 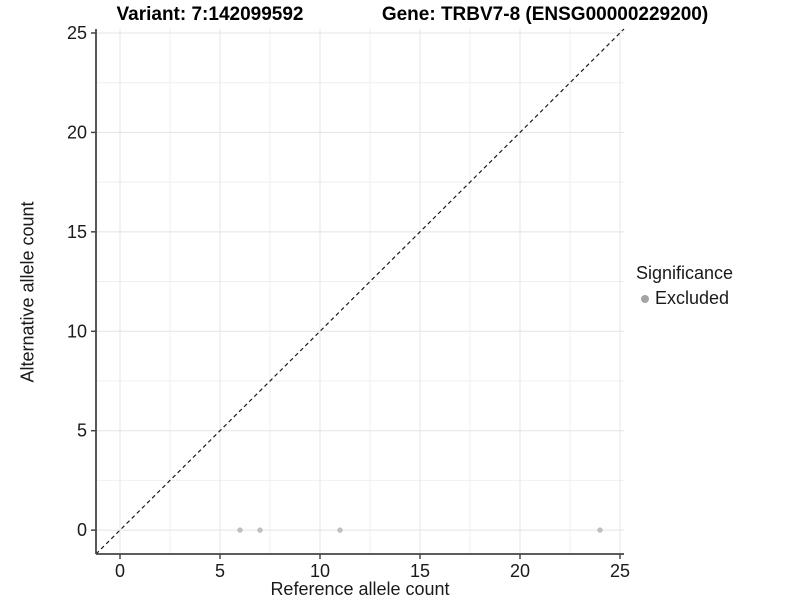 What do you see at coordinates (77, 232) in the screenshot?
I see `y-tick-label: 15` at bounding box center [77, 232].